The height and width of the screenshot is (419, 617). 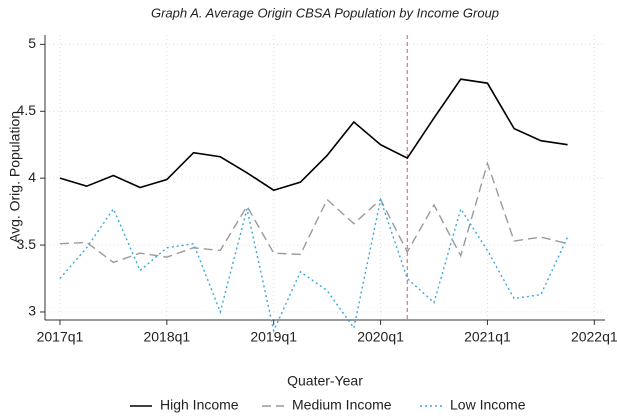 What do you see at coordinates (487, 337) in the screenshot?
I see `x-tick-label: 2021q1` at bounding box center [487, 337].